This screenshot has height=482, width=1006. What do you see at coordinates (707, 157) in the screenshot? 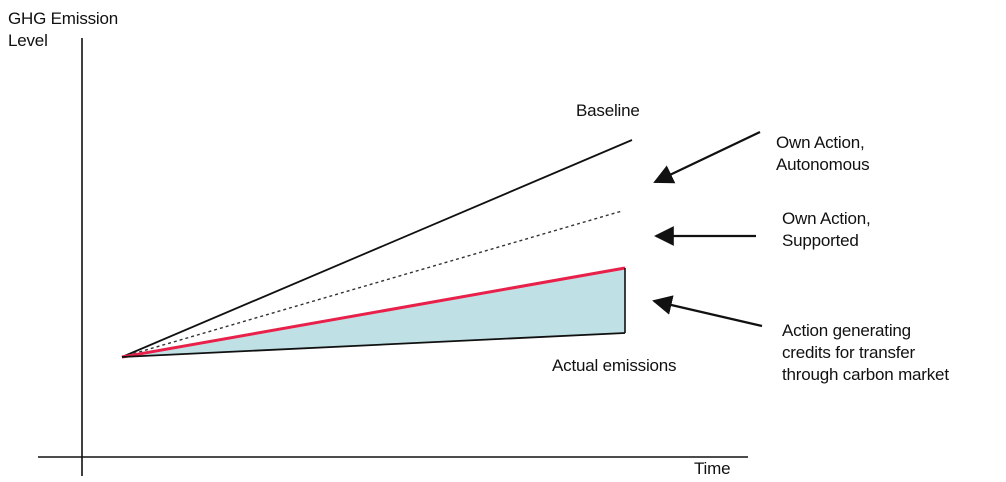
I see `arrow-autonomous` at bounding box center [707, 157].